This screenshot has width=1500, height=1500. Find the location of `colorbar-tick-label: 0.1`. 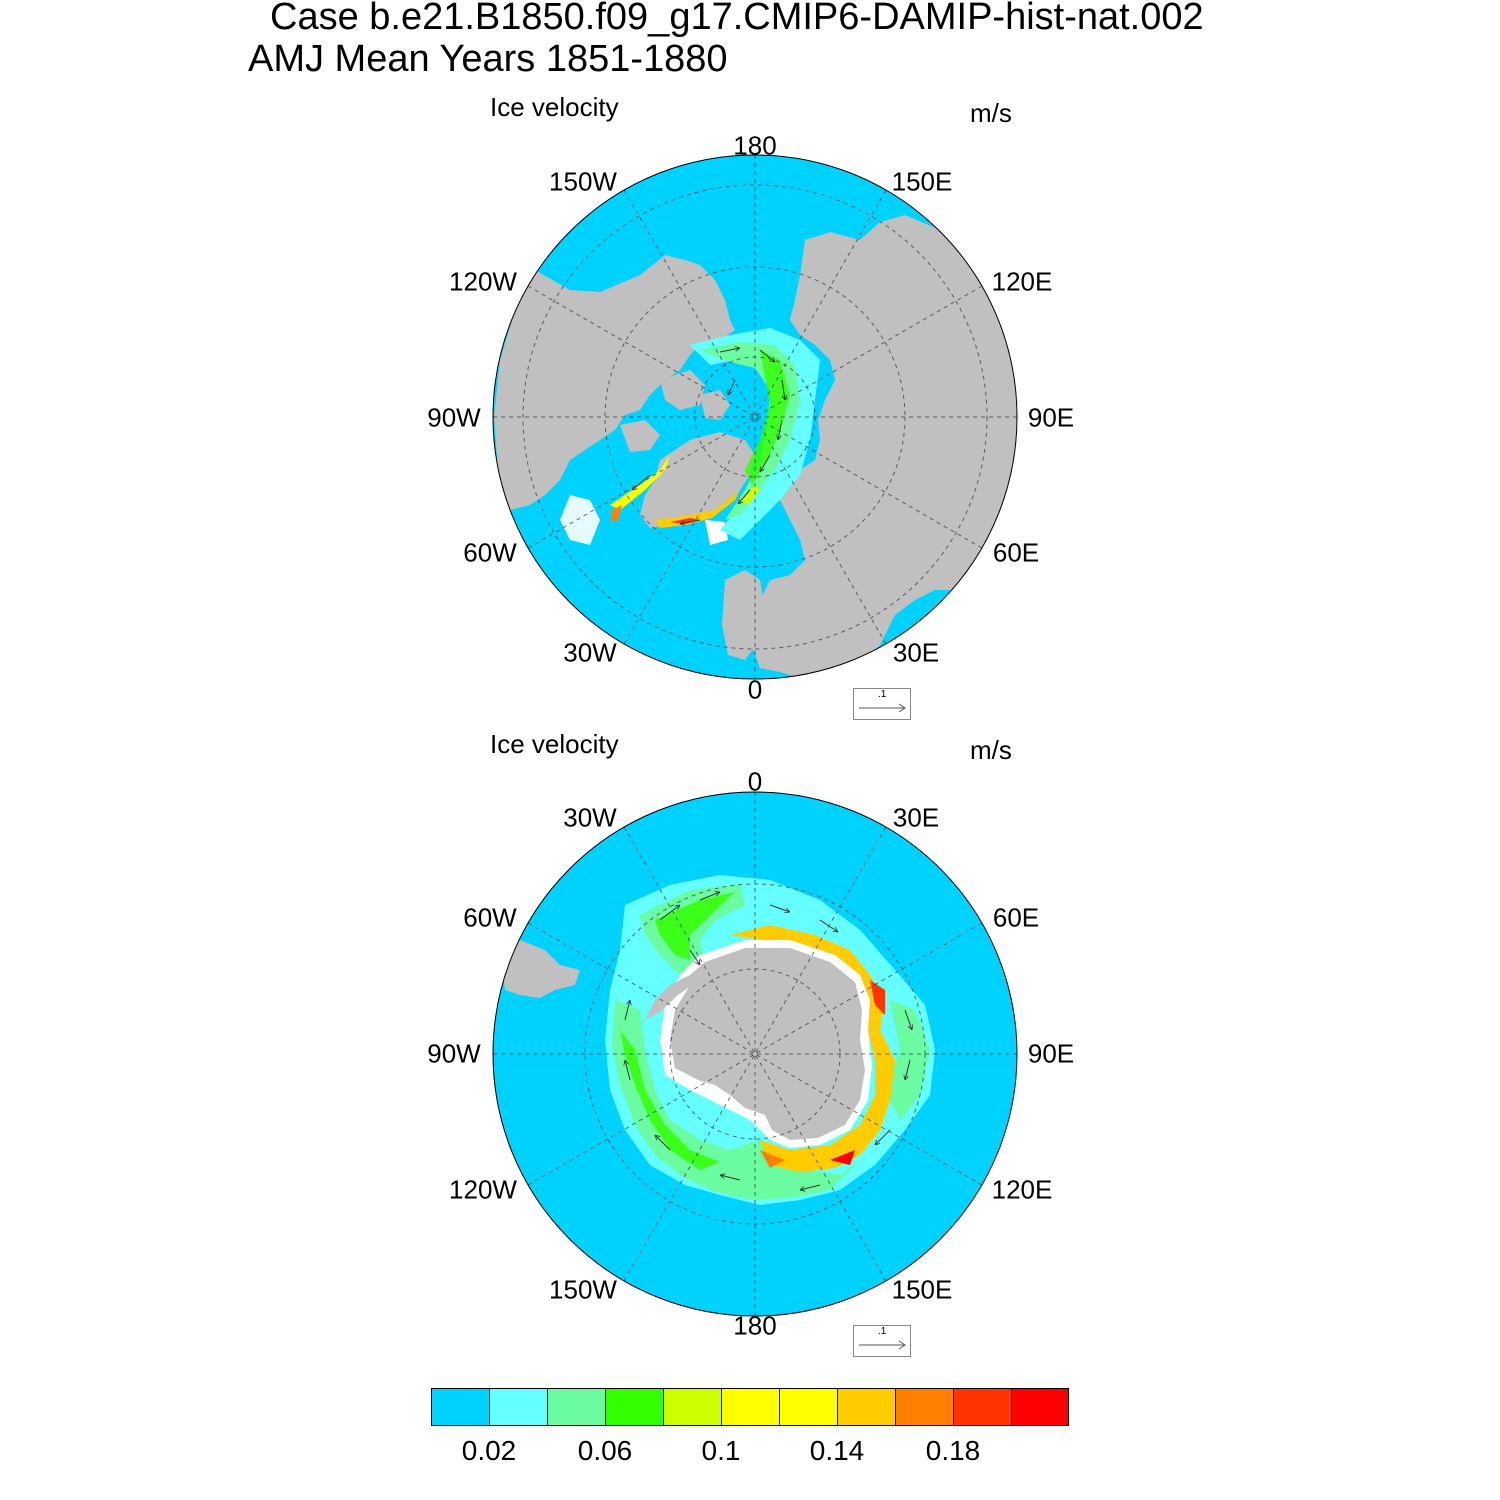

colorbar-tick-label: 0.1 is located at coordinates (721, 1450).